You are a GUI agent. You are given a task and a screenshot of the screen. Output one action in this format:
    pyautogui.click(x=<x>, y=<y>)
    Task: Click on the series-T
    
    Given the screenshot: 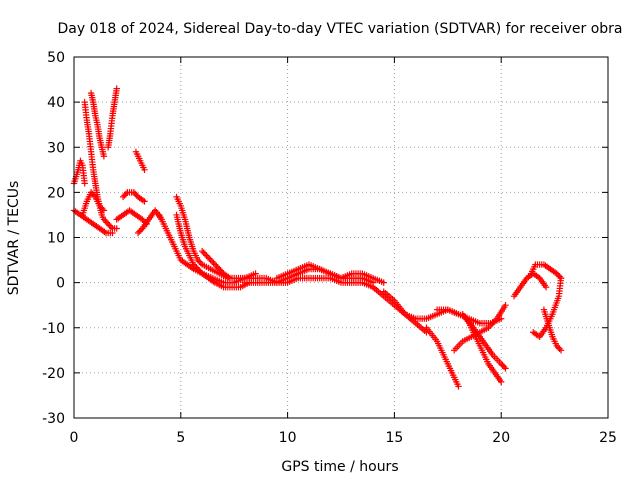 What is the action you would take?
    pyautogui.click(x=442, y=357)
    